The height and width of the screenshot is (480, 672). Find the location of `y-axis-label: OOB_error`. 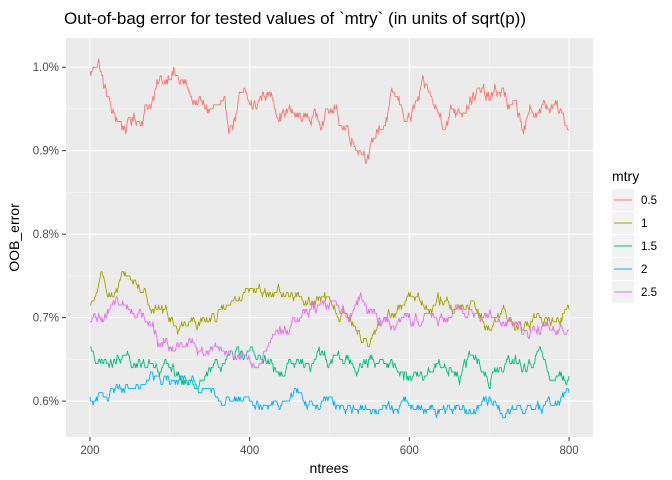

y-axis-label: OOB_error is located at coordinates (14, 237).